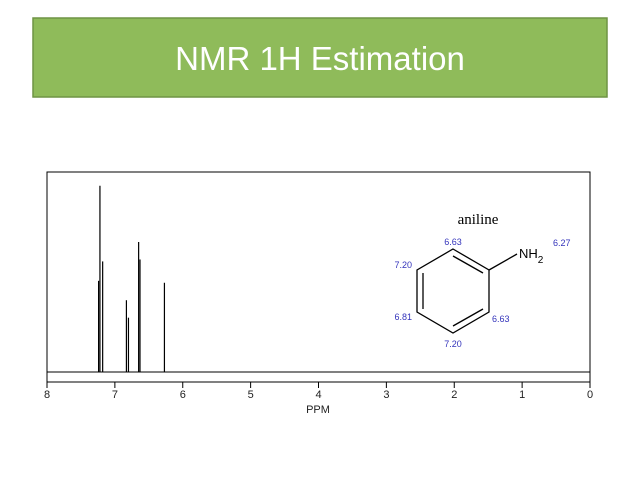 Image resolution: width=638 pixels, height=479 pixels. I want to click on x-tick-label: 5, so click(251, 395).